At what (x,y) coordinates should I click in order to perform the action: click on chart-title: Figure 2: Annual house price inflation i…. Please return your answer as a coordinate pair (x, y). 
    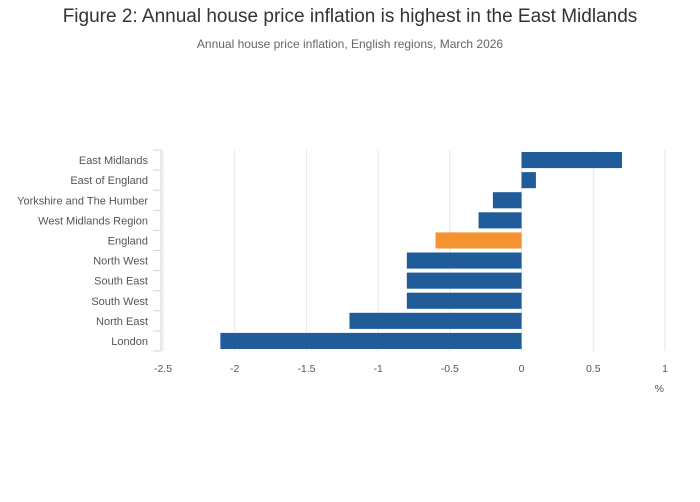
    Looking at the image, I should click on (350, 16).